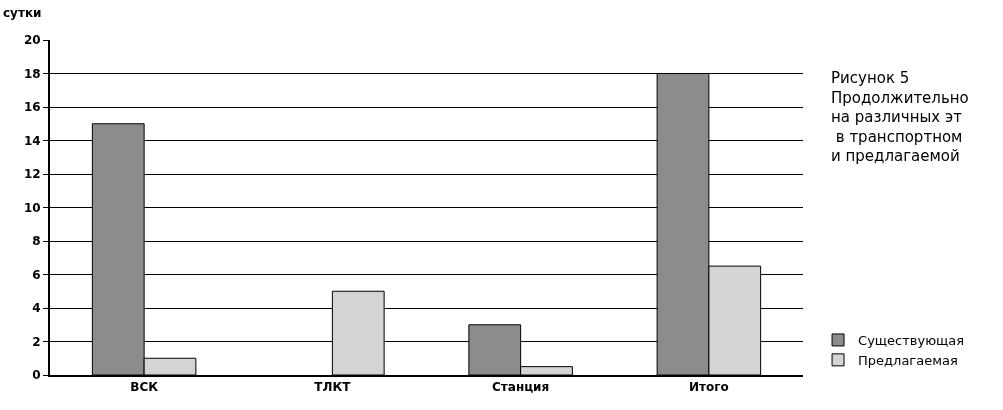 The height and width of the screenshot is (410, 1003). What do you see at coordinates (36, 274) in the screenshot?
I see `y-tick-label: 6` at bounding box center [36, 274].